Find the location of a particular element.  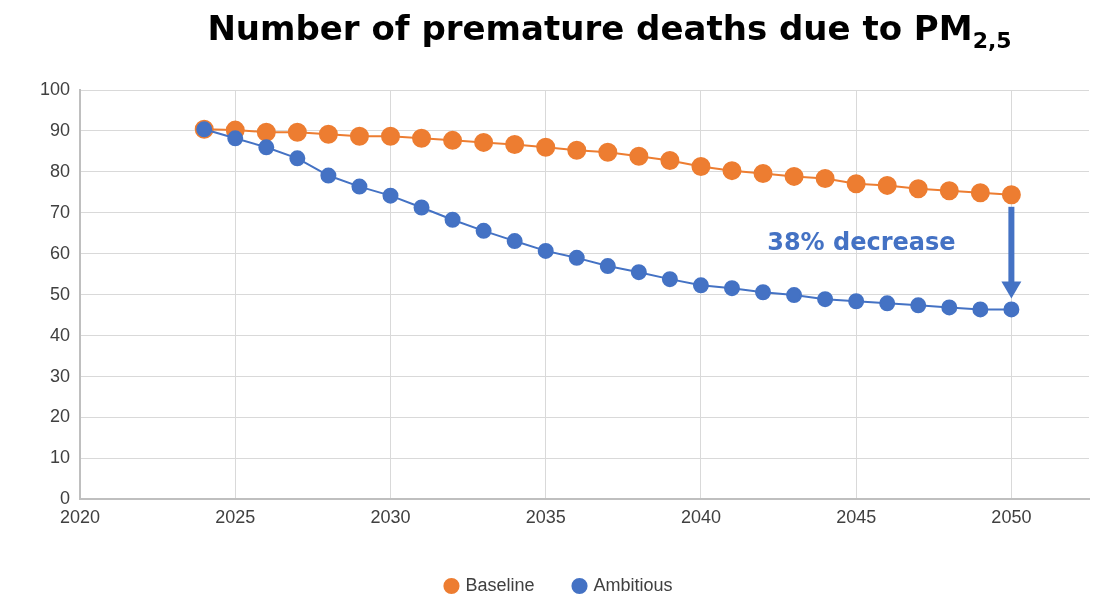

y-tick-label: 80 is located at coordinates (60, 170).